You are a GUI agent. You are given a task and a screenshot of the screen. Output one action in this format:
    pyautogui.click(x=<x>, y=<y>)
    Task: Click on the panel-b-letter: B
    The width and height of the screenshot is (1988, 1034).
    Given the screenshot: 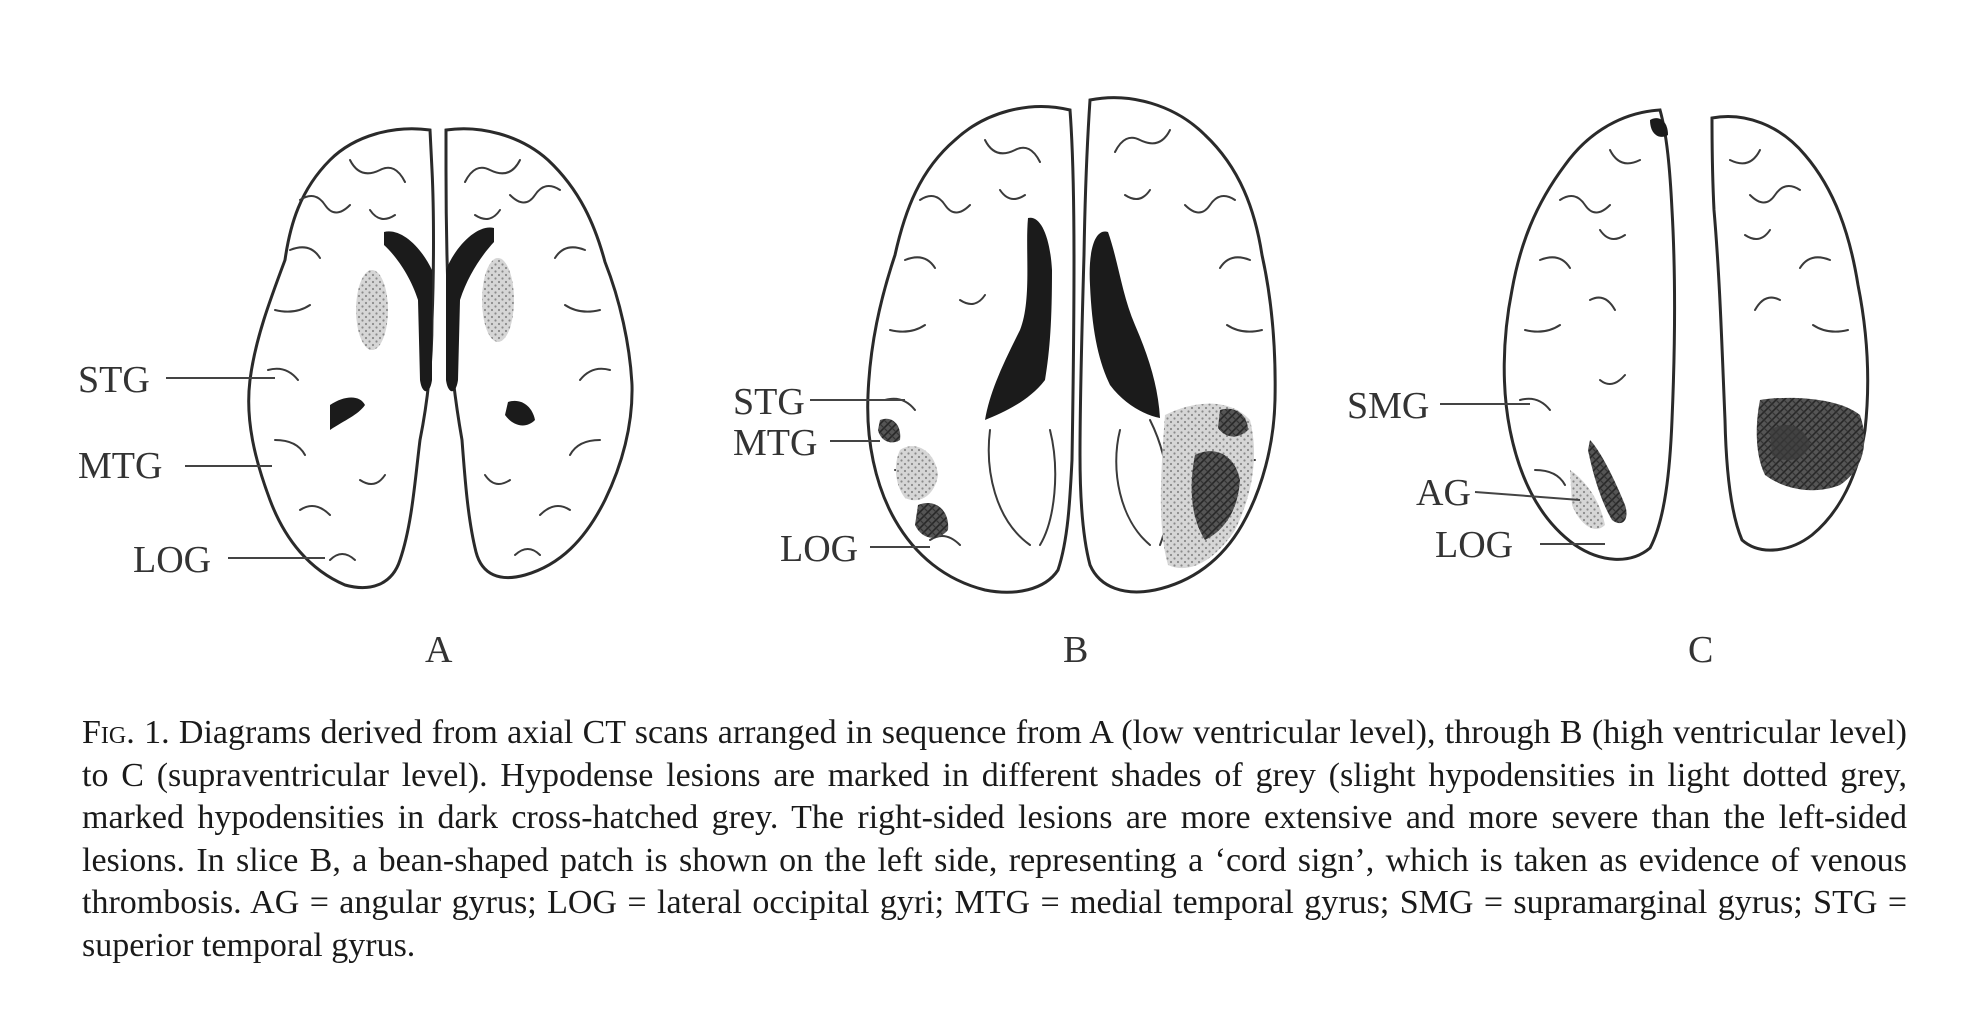 What is the action you would take?
    pyautogui.click(x=1075, y=650)
    